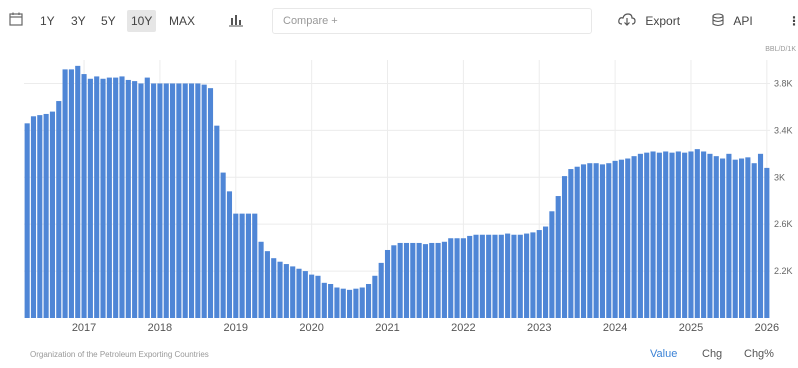 The height and width of the screenshot is (368, 798). Describe the element at coordinates (142, 21) in the screenshot. I see `range-10y-button: 10Y` at that location.